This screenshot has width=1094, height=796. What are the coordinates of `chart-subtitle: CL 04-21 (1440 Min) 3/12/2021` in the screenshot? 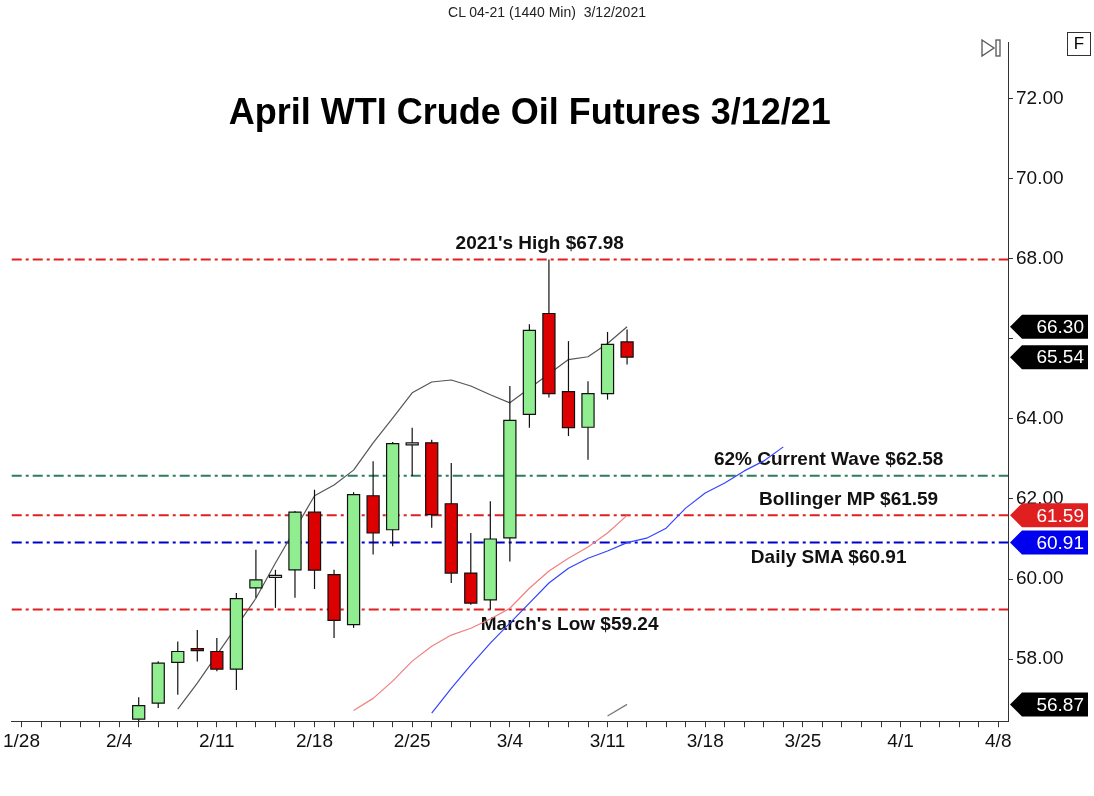 It's located at (547, 12).